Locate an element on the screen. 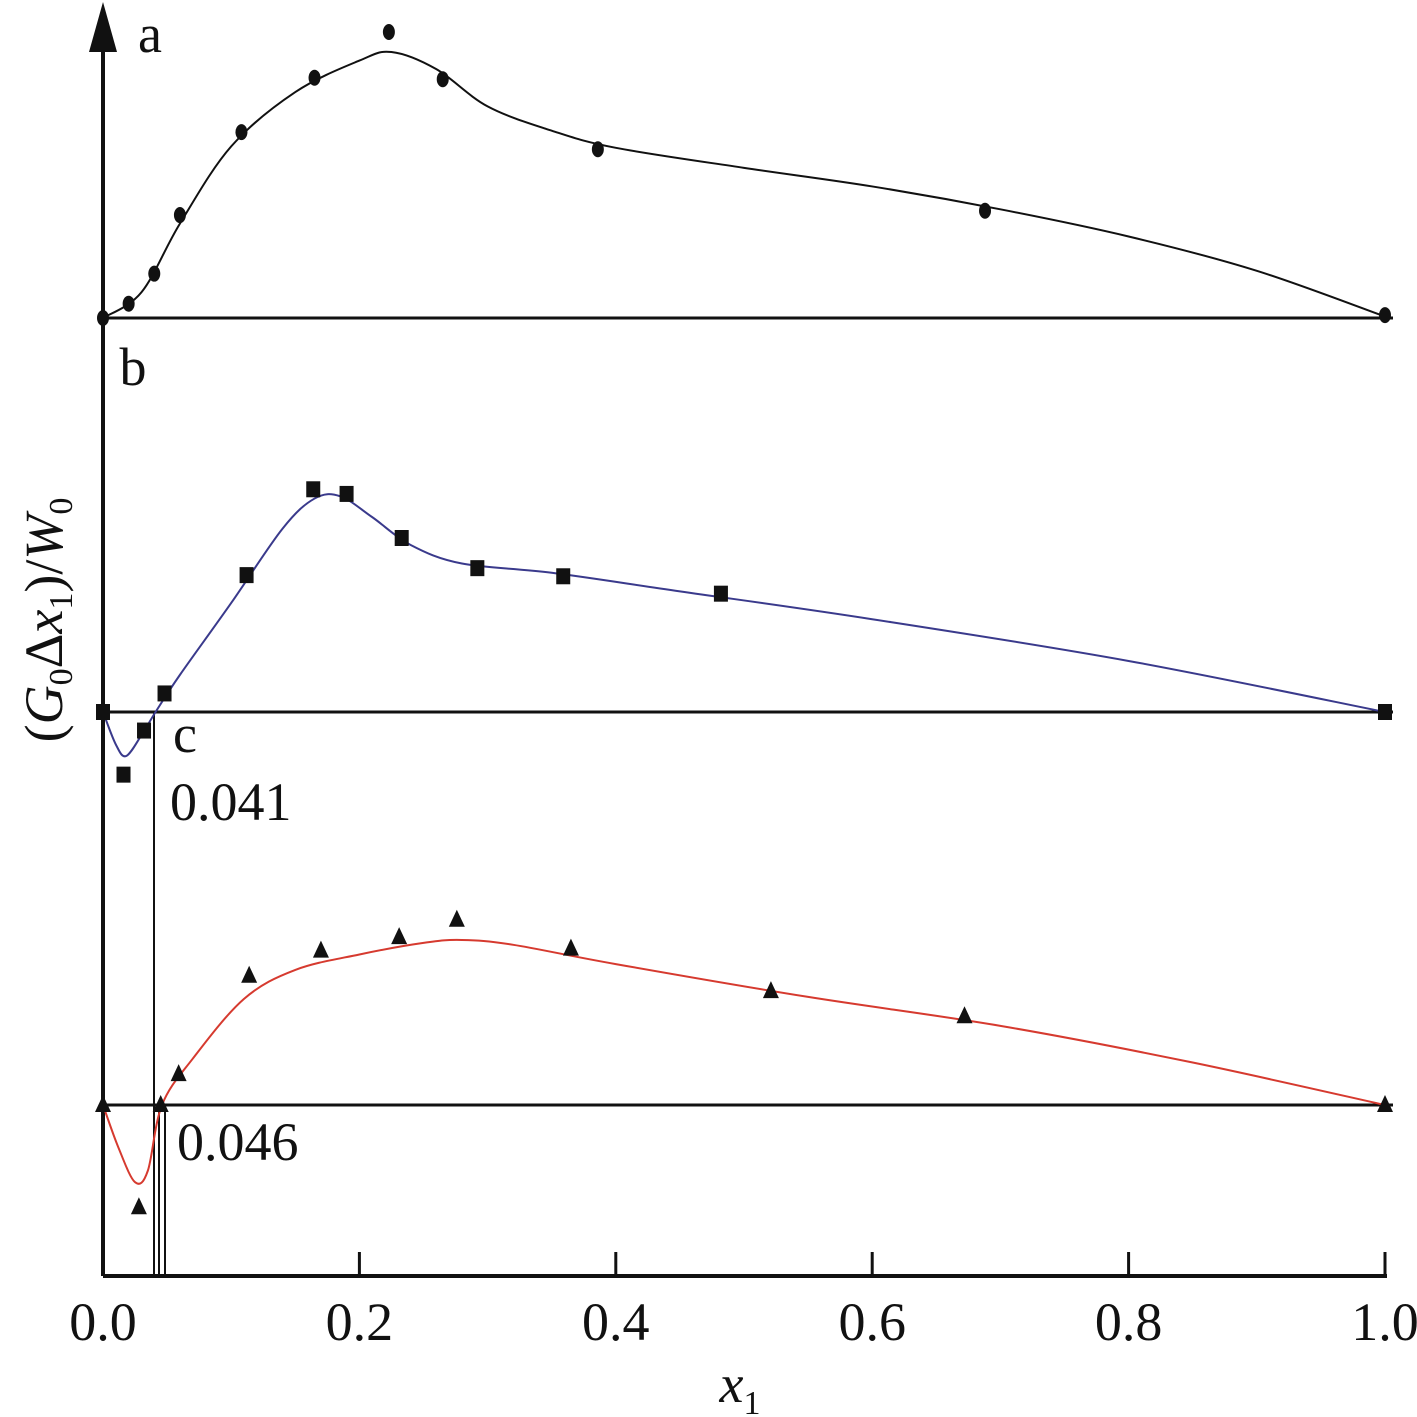  x-tick-label: 1.0 is located at coordinates (1384, 1322).